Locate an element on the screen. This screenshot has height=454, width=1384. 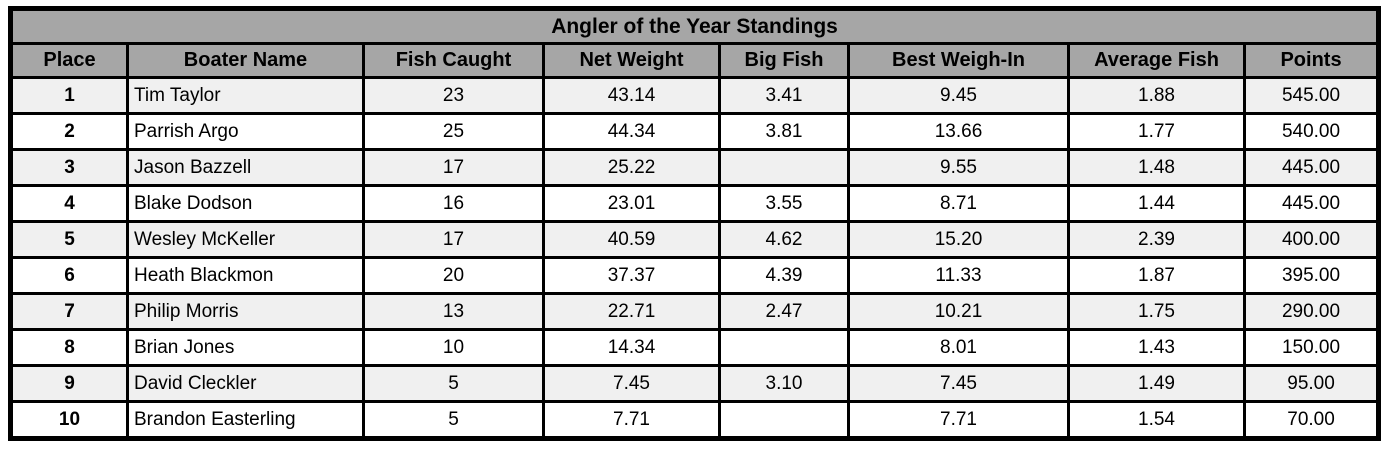
cell-points: 290.00 is located at coordinates (1311, 311).